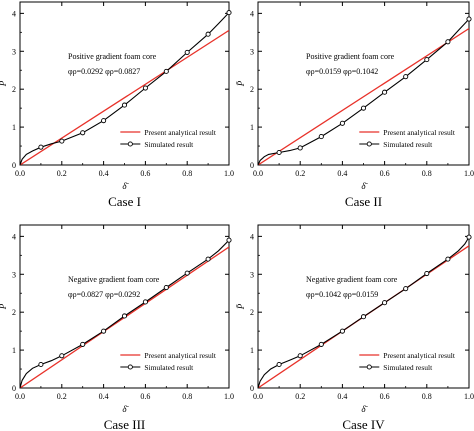 The width and height of the screenshot is (474, 431). What do you see at coordinates (352, 279) in the screenshot?
I see `annotation-title: Negative gradient foam core` at bounding box center [352, 279].